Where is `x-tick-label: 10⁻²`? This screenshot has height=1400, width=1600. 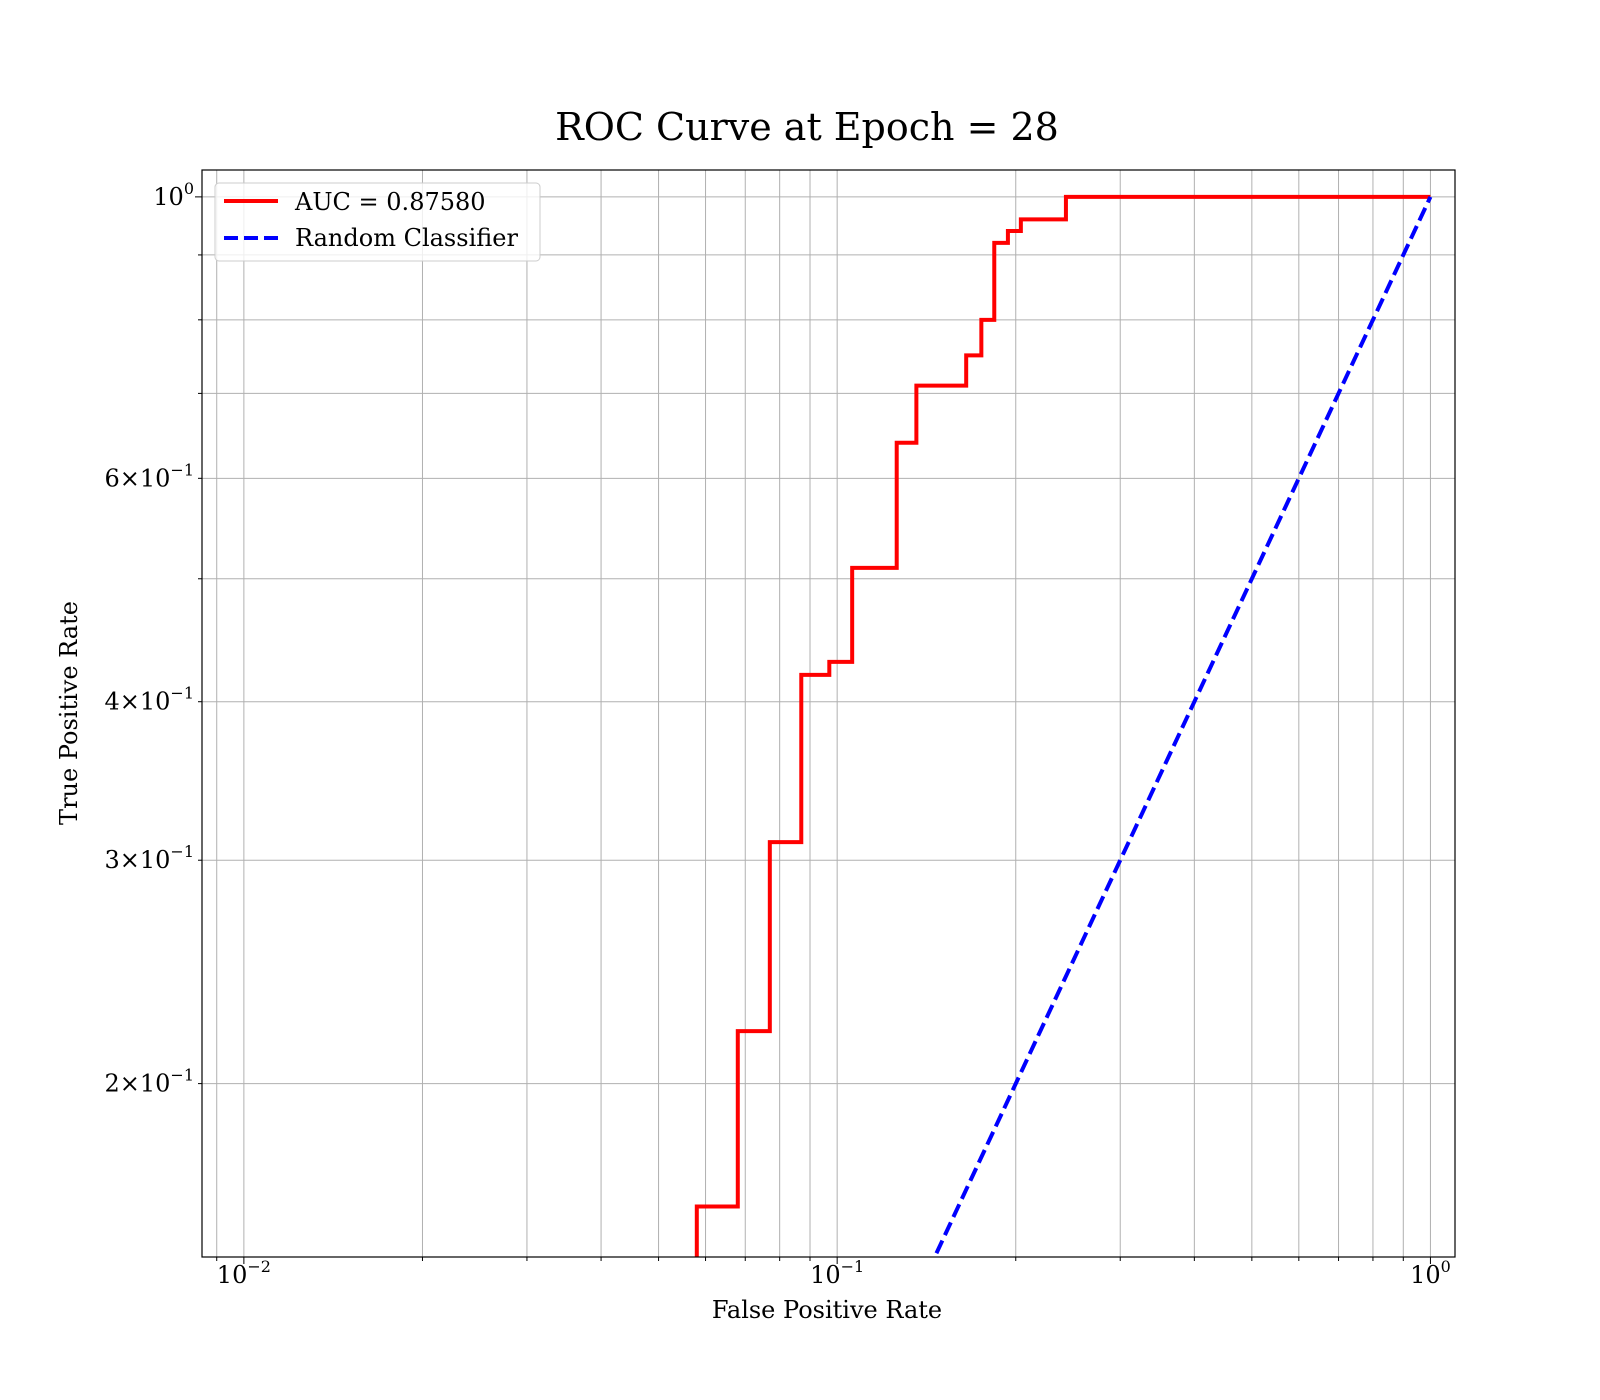 x-tick-label: 10⁻² is located at coordinates (244, 1273).